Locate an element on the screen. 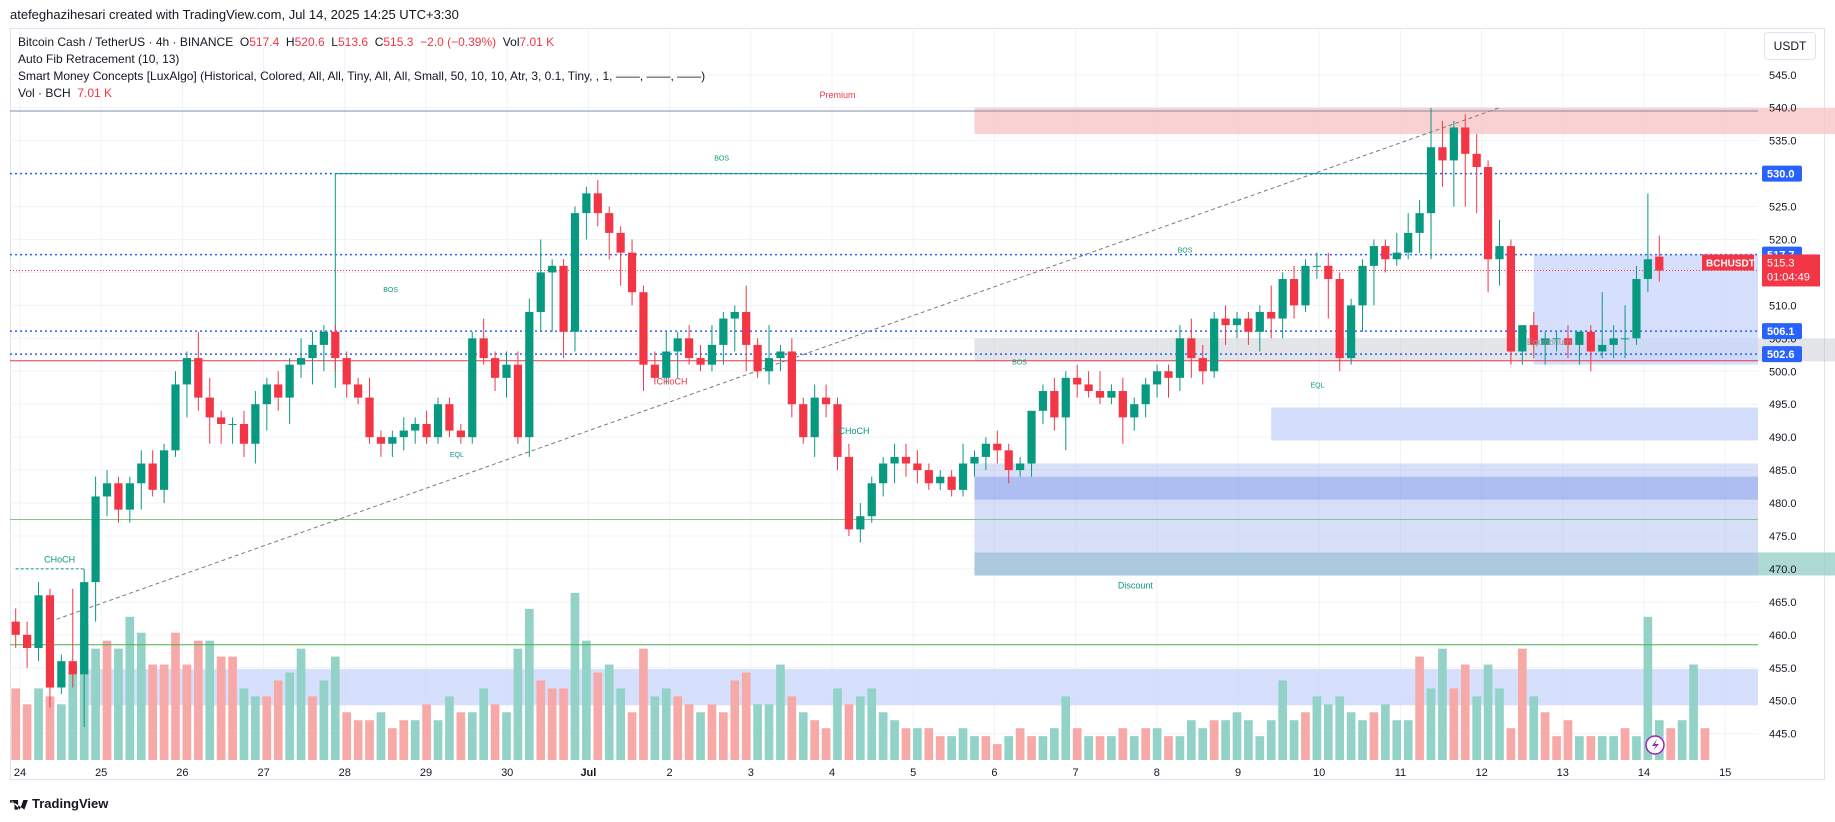  time-tick-label: Jul is located at coordinates (588, 773).